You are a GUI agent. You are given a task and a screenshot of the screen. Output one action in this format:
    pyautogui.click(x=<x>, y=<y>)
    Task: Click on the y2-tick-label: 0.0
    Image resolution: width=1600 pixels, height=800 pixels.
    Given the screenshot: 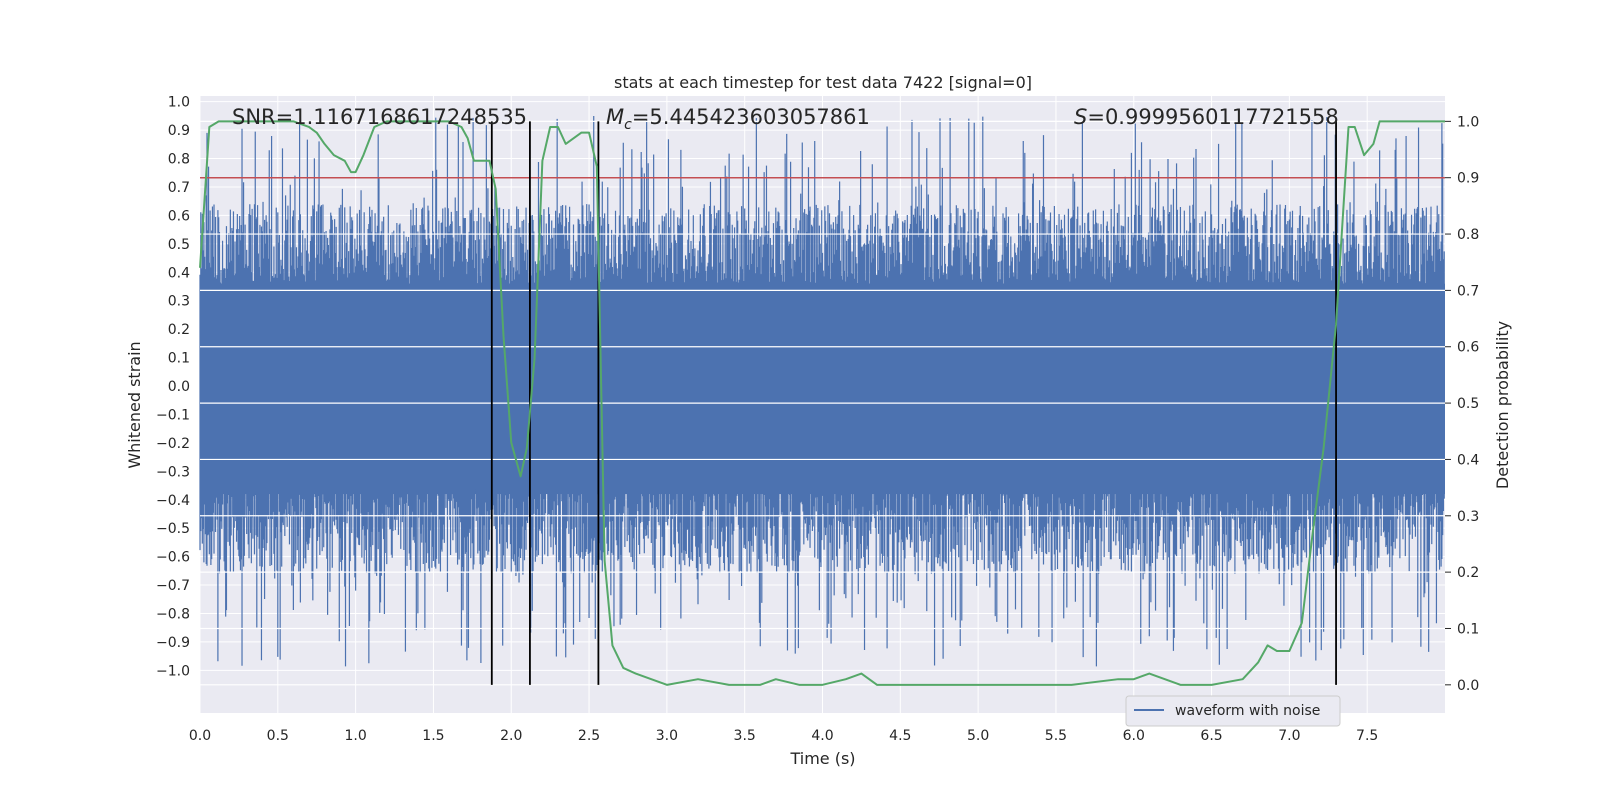 What is the action you would take?
    pyautogui.click(x=1468, y=686)
    